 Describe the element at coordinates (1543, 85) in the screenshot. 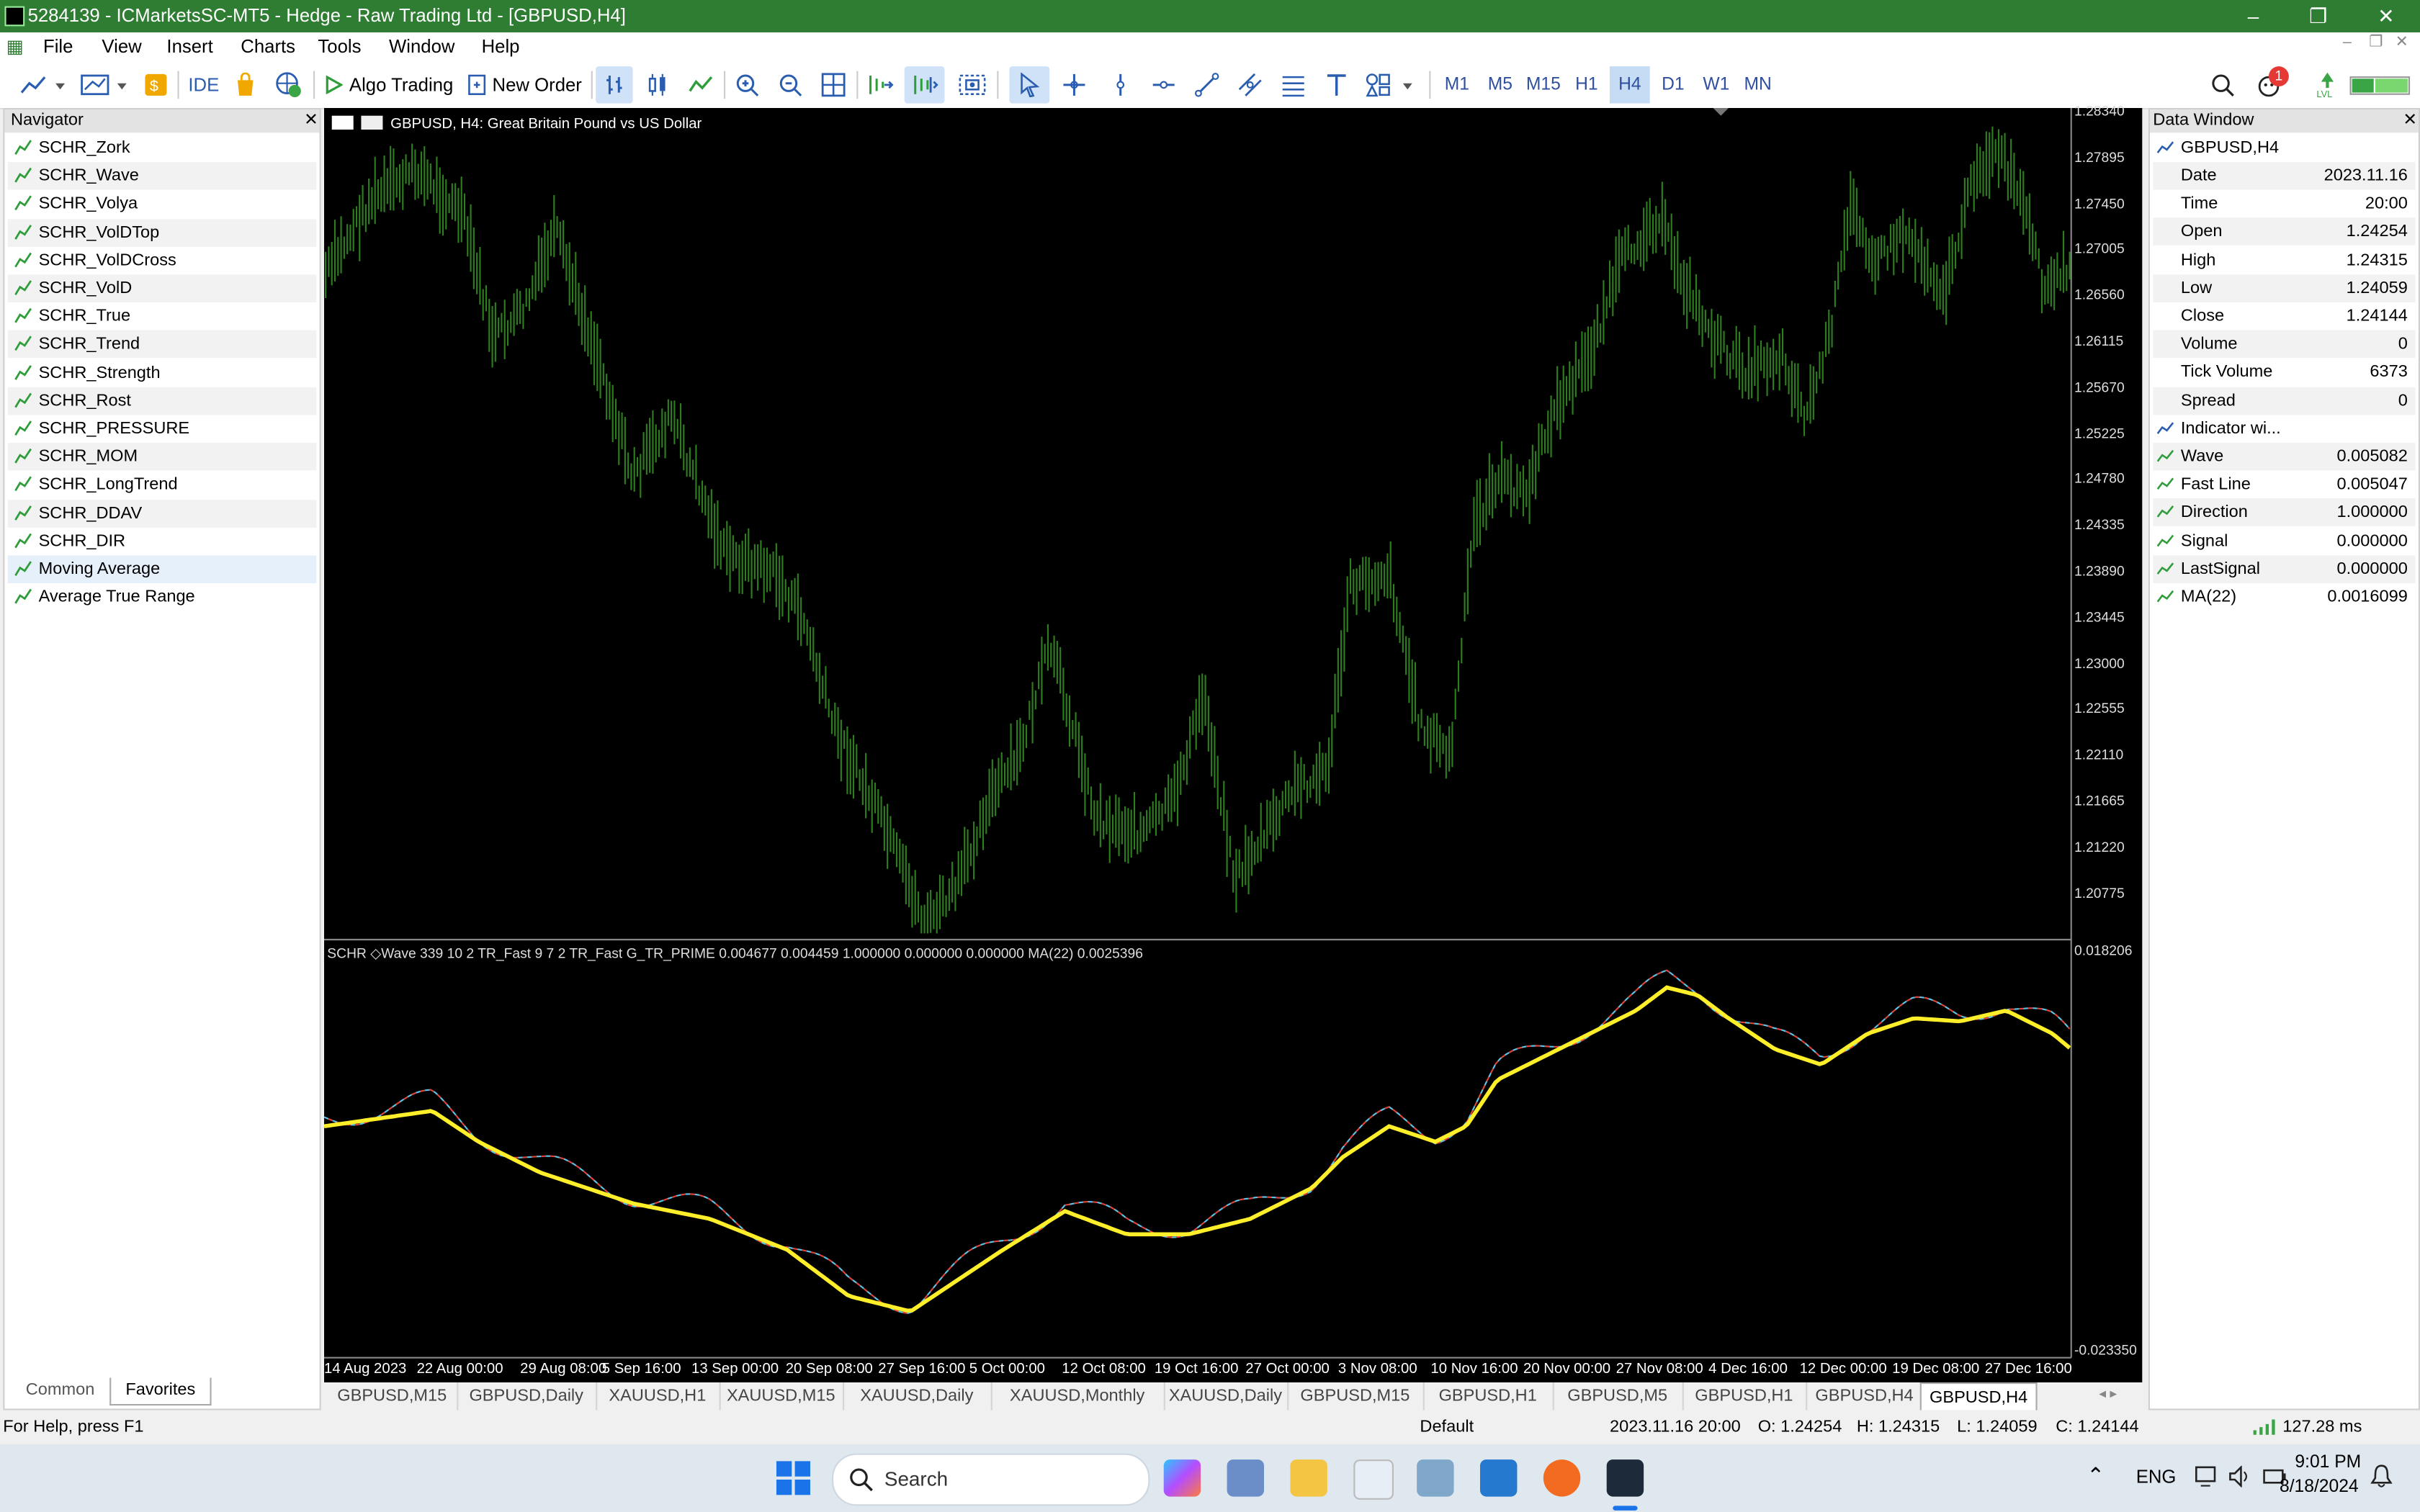

I see `timeframe-m15: M15` at that location.